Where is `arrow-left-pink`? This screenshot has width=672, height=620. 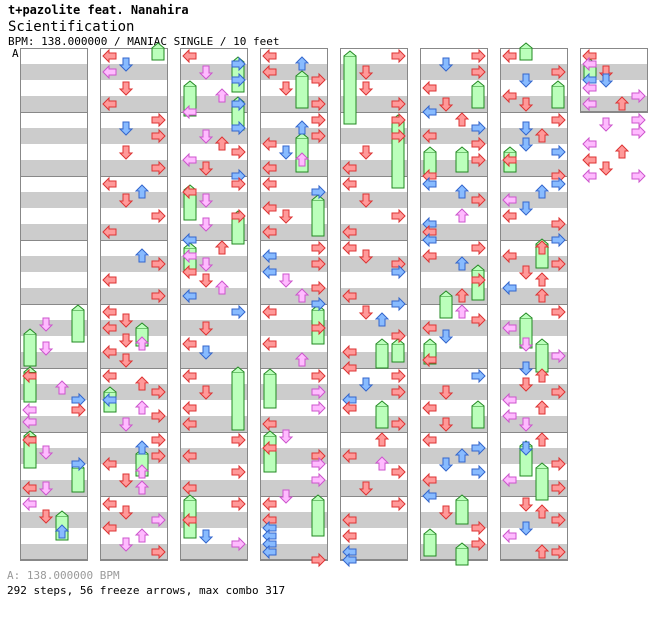
arrow-left-pink is located at coordinates (189, 160).